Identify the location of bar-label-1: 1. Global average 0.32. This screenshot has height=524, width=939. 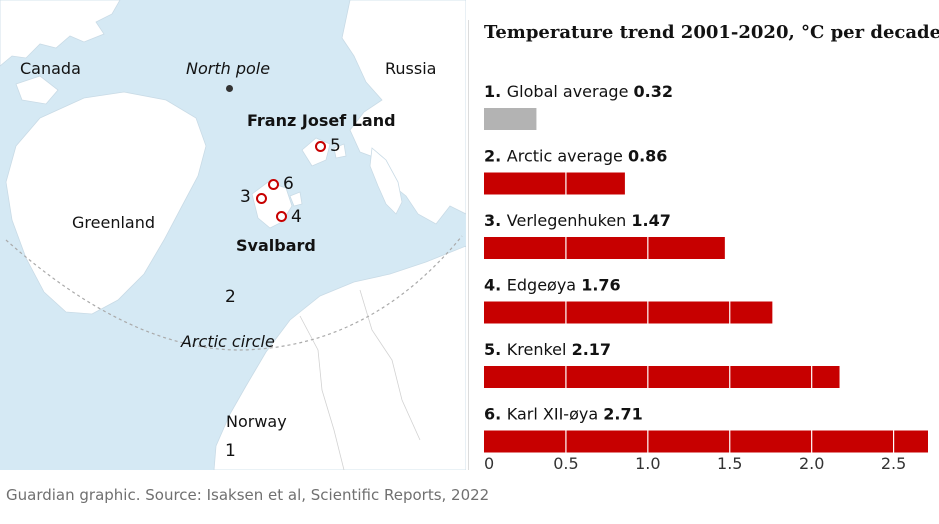
(578, 91).